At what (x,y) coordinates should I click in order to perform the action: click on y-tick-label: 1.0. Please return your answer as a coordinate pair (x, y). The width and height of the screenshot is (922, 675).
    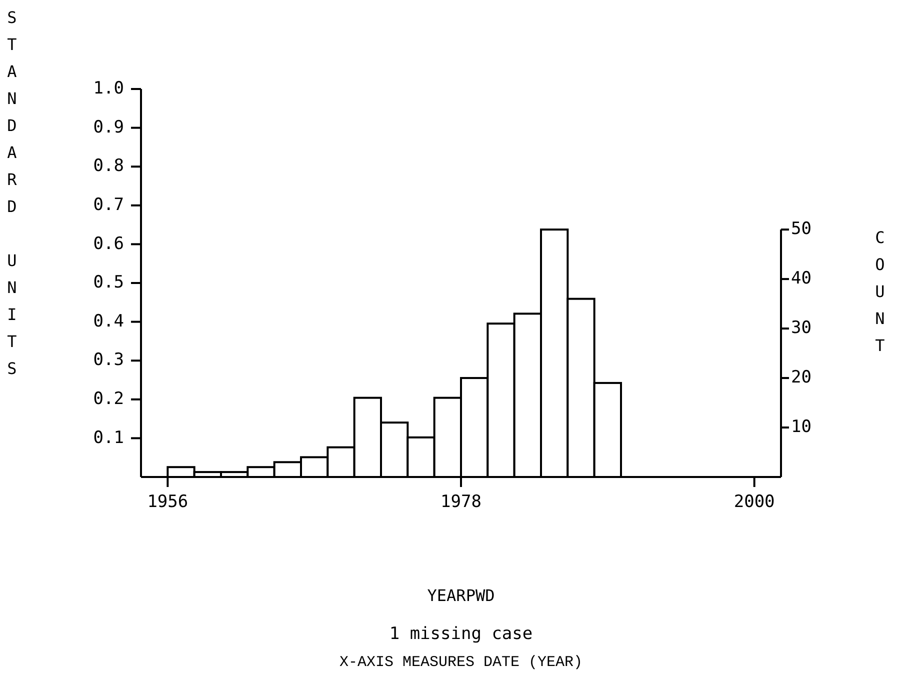
    Looking at the image, I should click on (108, 88).